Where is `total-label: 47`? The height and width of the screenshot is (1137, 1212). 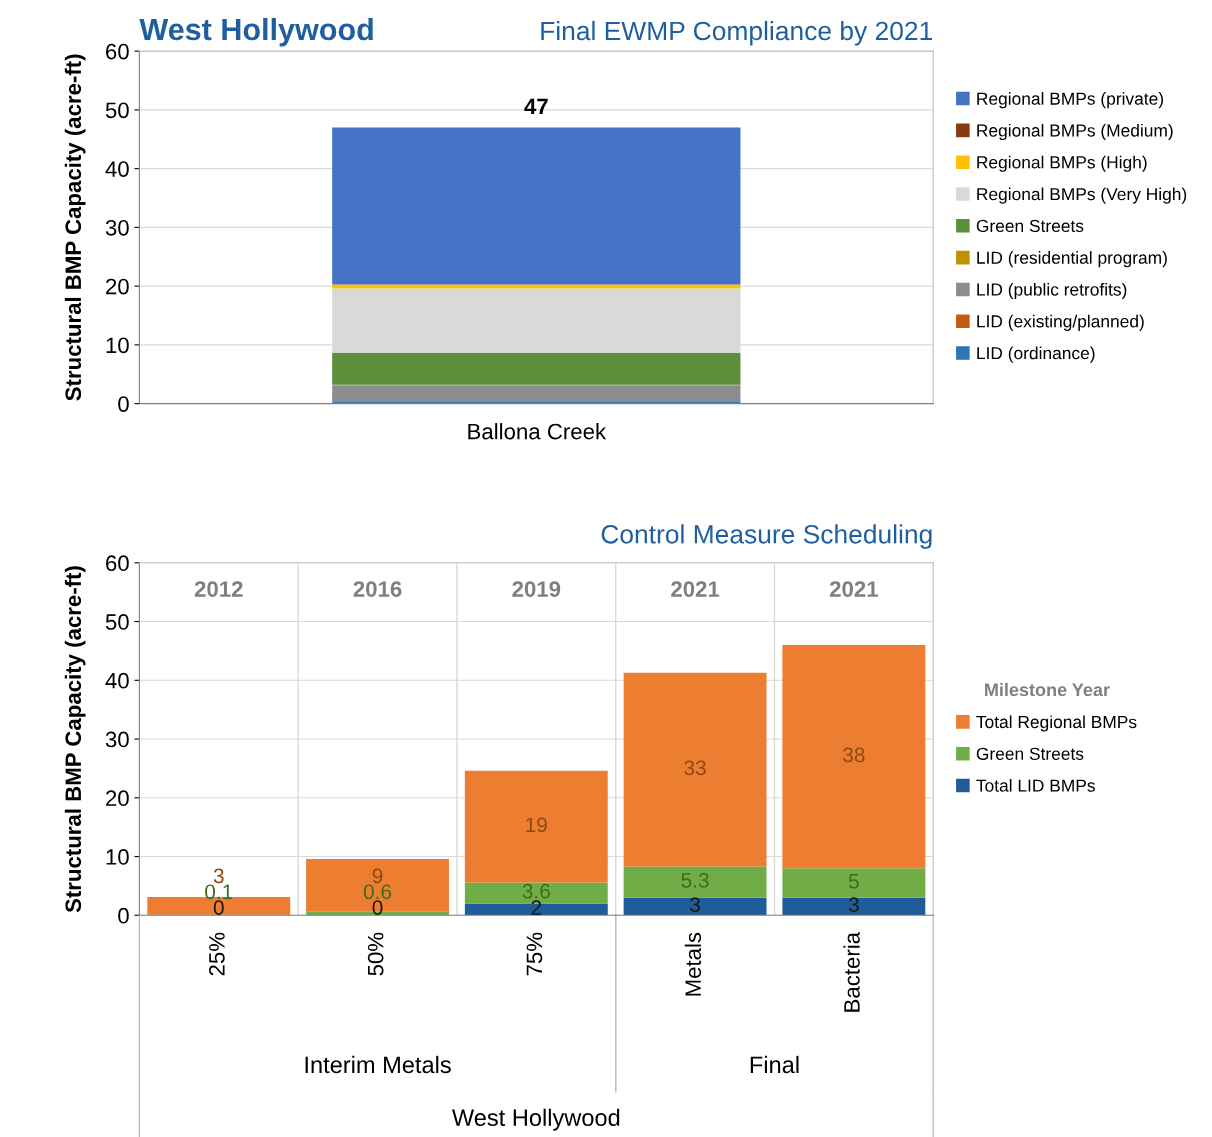 total-label: 47 is located at coordinates (536, 106).